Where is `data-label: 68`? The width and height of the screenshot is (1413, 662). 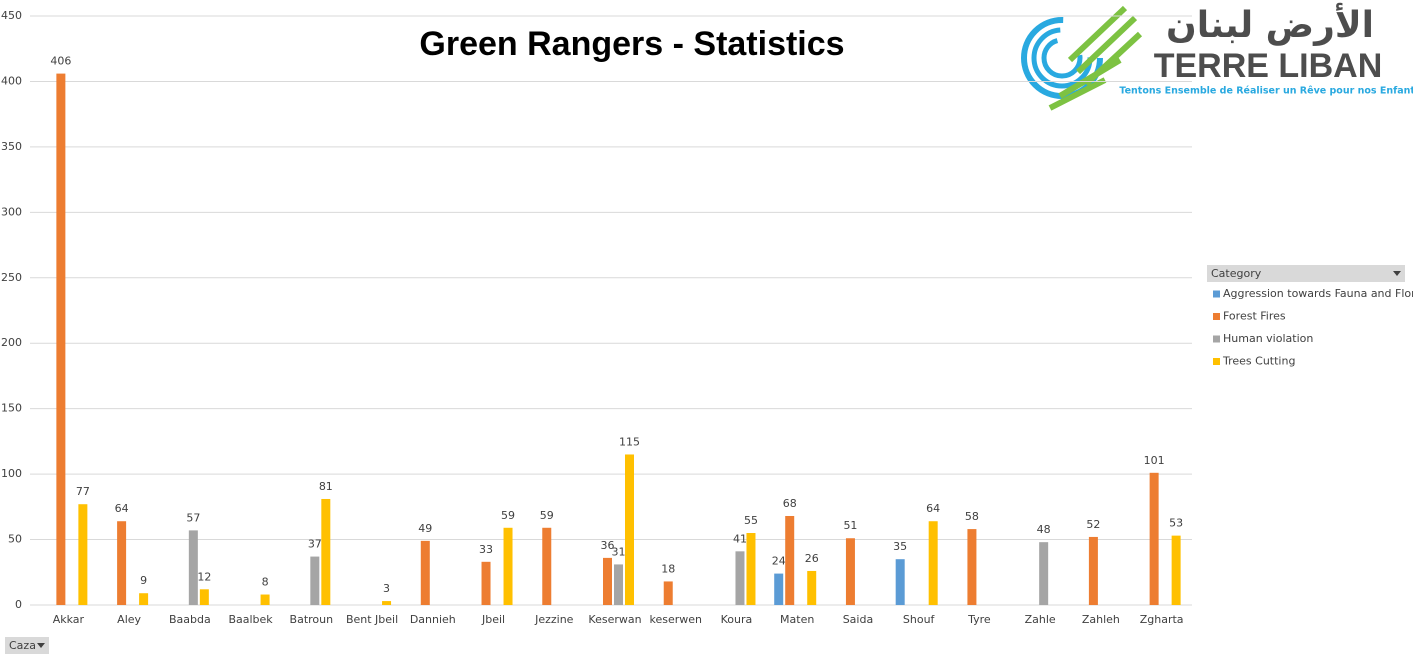 data-label: 68 is located at coordinates (790, 503).